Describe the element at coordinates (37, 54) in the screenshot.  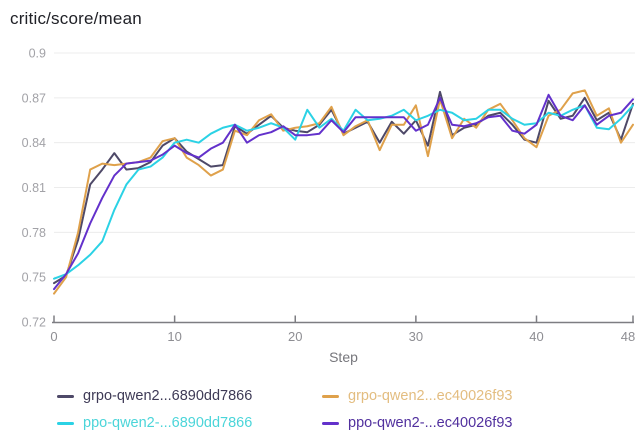
I see `y-tick-label: 0.9` at that location.